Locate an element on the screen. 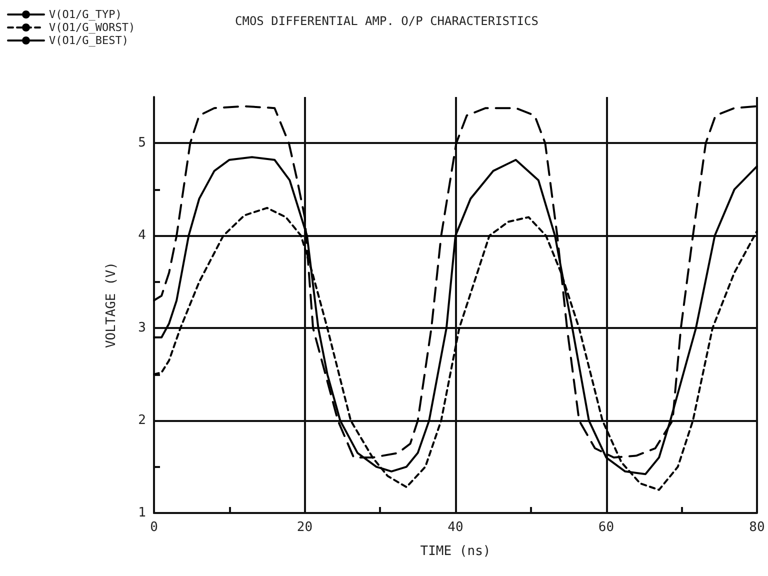 The image size is (768, 576). legend-label: V(O1/G_WORST) is located at coordinates (92, 27).